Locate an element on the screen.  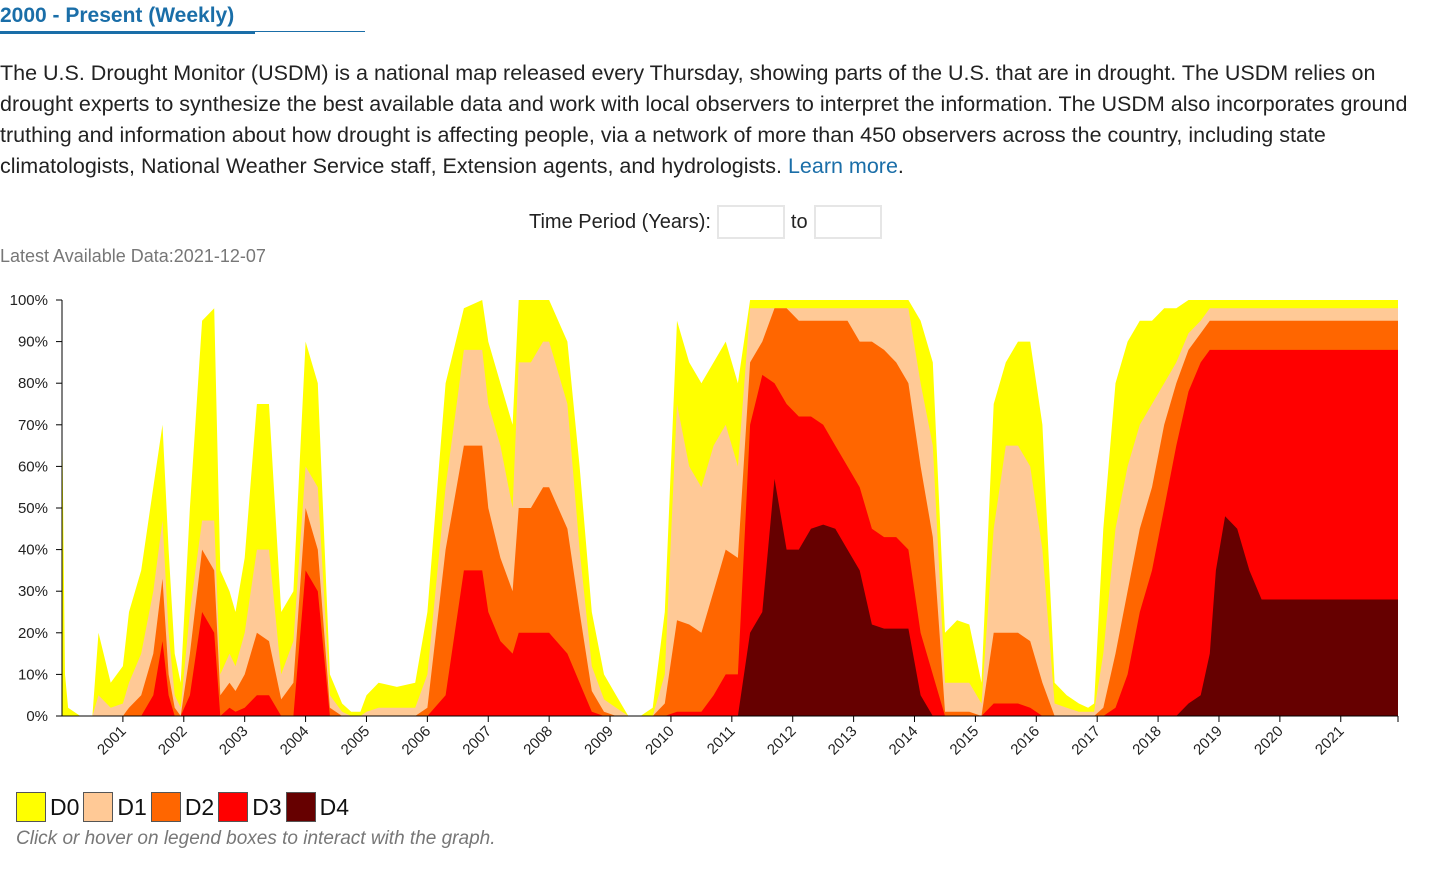
legend-swatch-d3 is located at coordinates (233, 807).